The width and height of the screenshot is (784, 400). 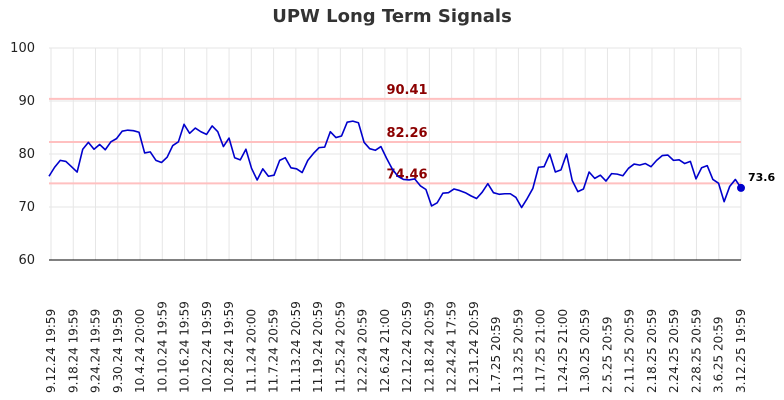 What do you see at coordinates (696, 351) in the screenshot?
I see `x-tick-label: 2.28.25 20:59` at bounding box center [696, 351].